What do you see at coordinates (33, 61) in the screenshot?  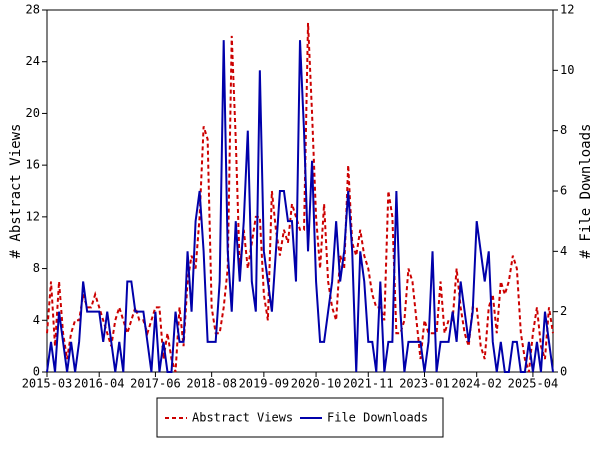 I see `y-tick-label: 24` at bounding box center [33, 61].